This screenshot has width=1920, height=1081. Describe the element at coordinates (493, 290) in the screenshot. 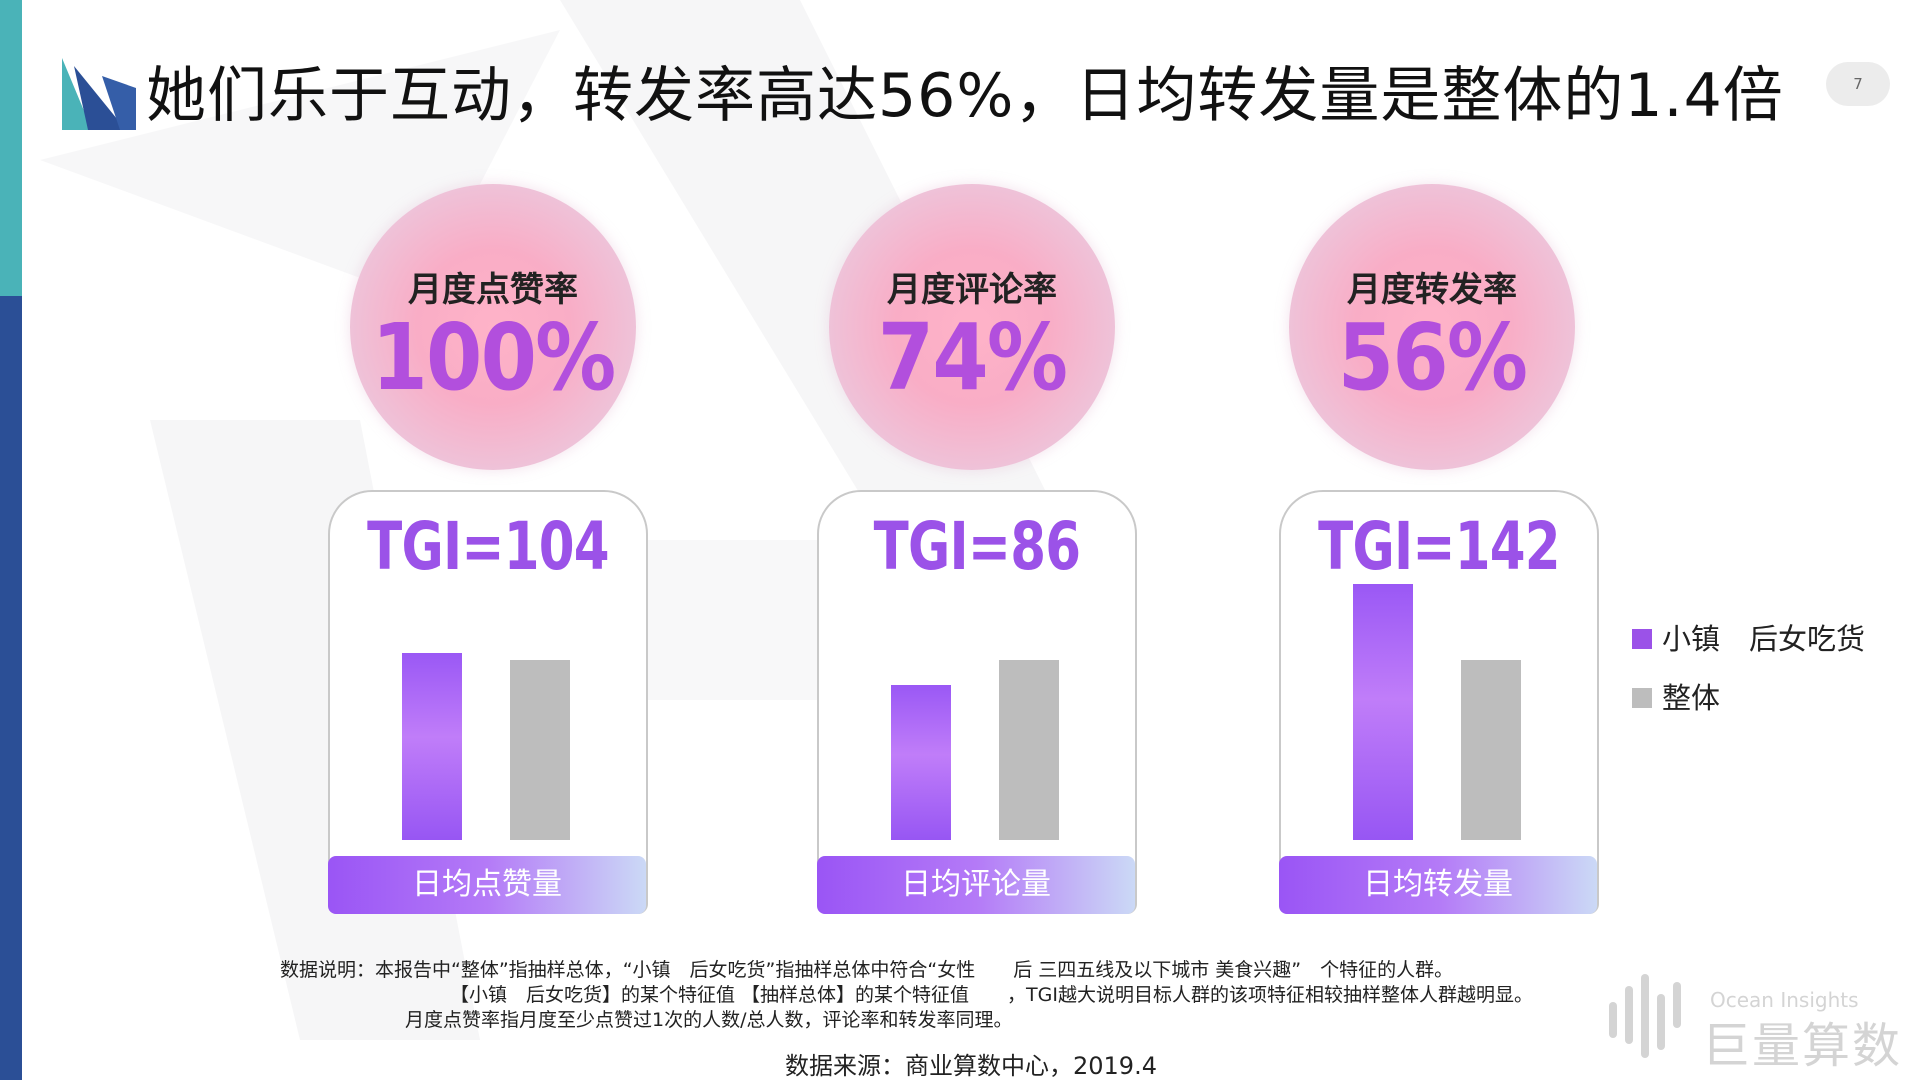

I see `metric-label: 月度点赞率` at that location.